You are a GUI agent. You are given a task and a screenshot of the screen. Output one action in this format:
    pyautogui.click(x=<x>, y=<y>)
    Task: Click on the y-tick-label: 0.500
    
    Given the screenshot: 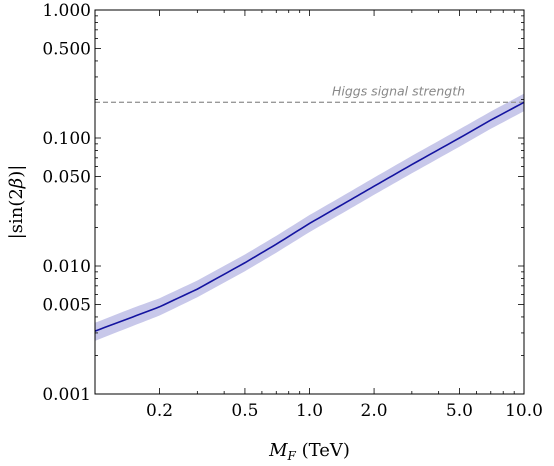 What is the action you would take?
    pyautogui.click(x=66, y=50)
    